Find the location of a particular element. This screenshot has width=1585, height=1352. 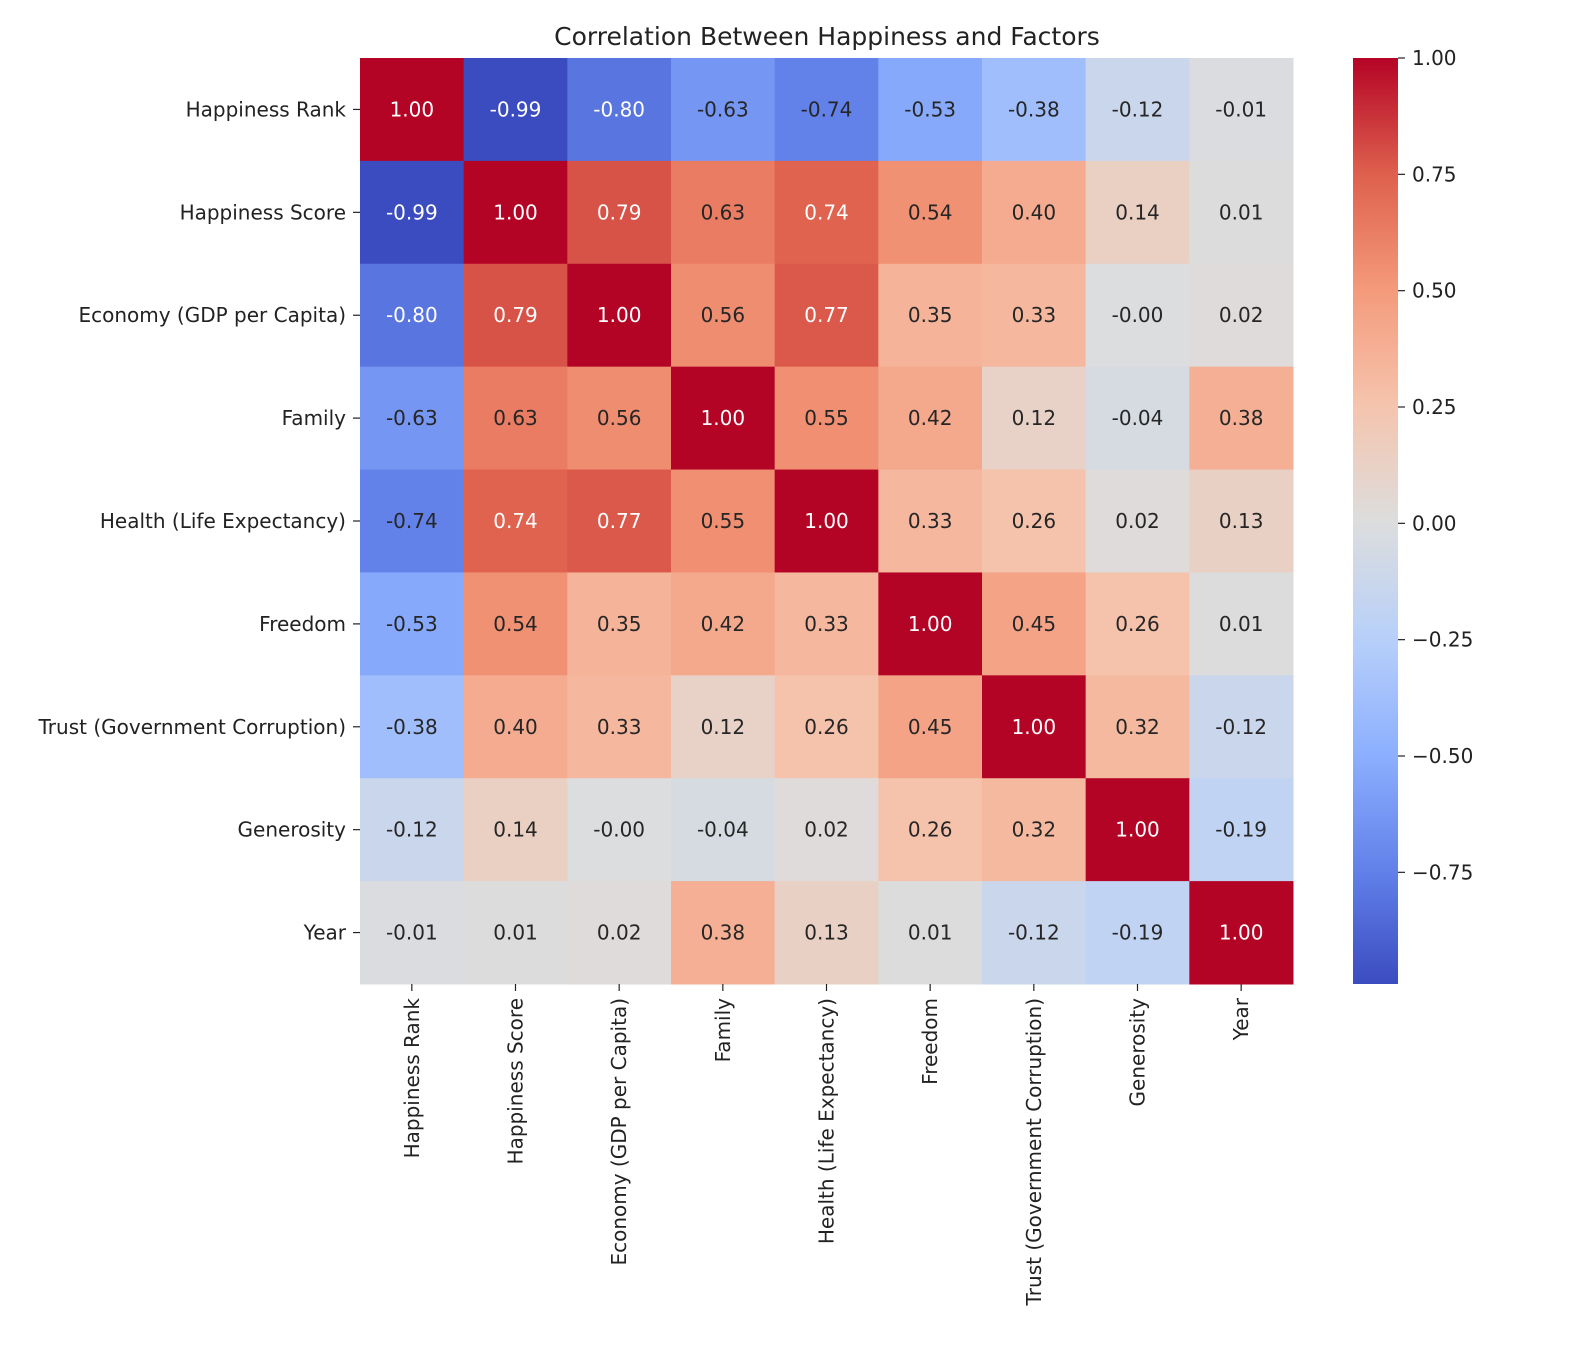

colorbar is located at coordinates (1375, 521).